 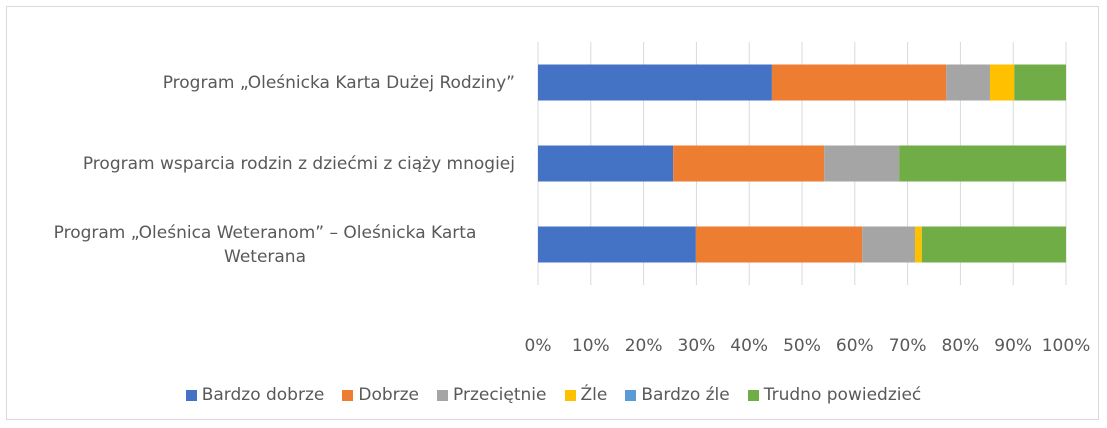 I want to click on legend-item: Bardzo dobrze, so click(x=255, y=395).